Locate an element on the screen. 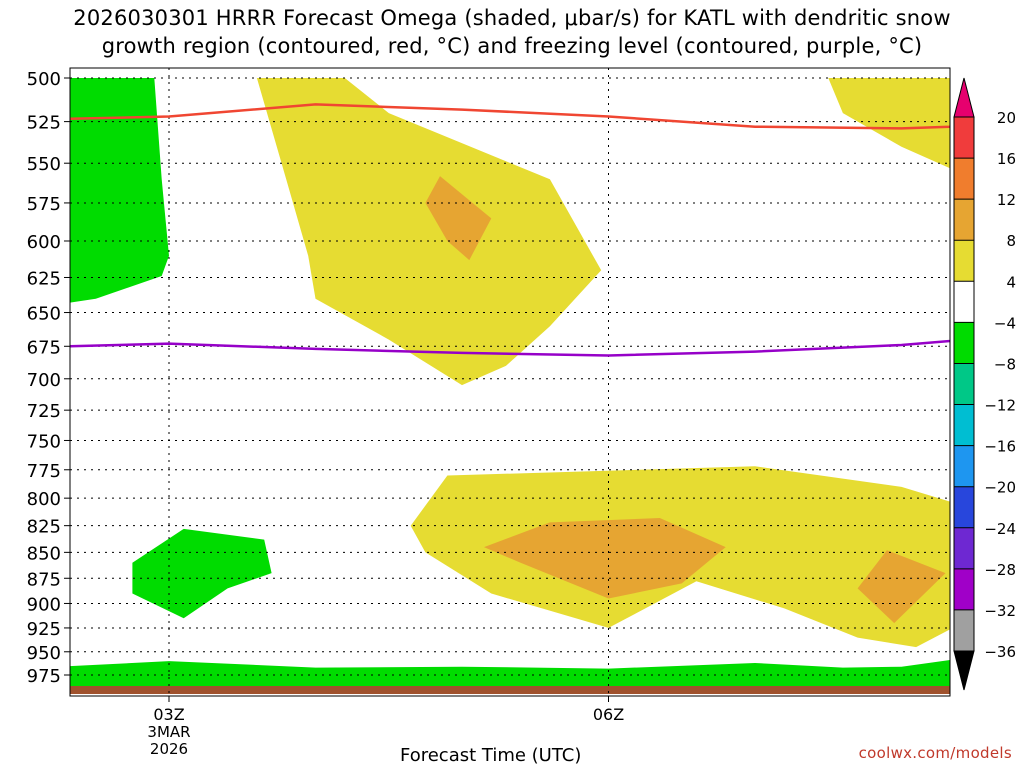 The width and height of the screenshot is (1024, 768). colorbar-label: 8 is located at coordinates (1011, 241).